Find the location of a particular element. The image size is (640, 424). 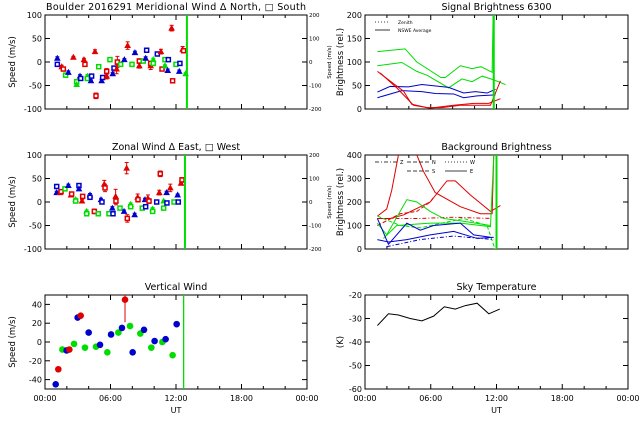

series-line-blue-e is located at coordinates (433, 232).